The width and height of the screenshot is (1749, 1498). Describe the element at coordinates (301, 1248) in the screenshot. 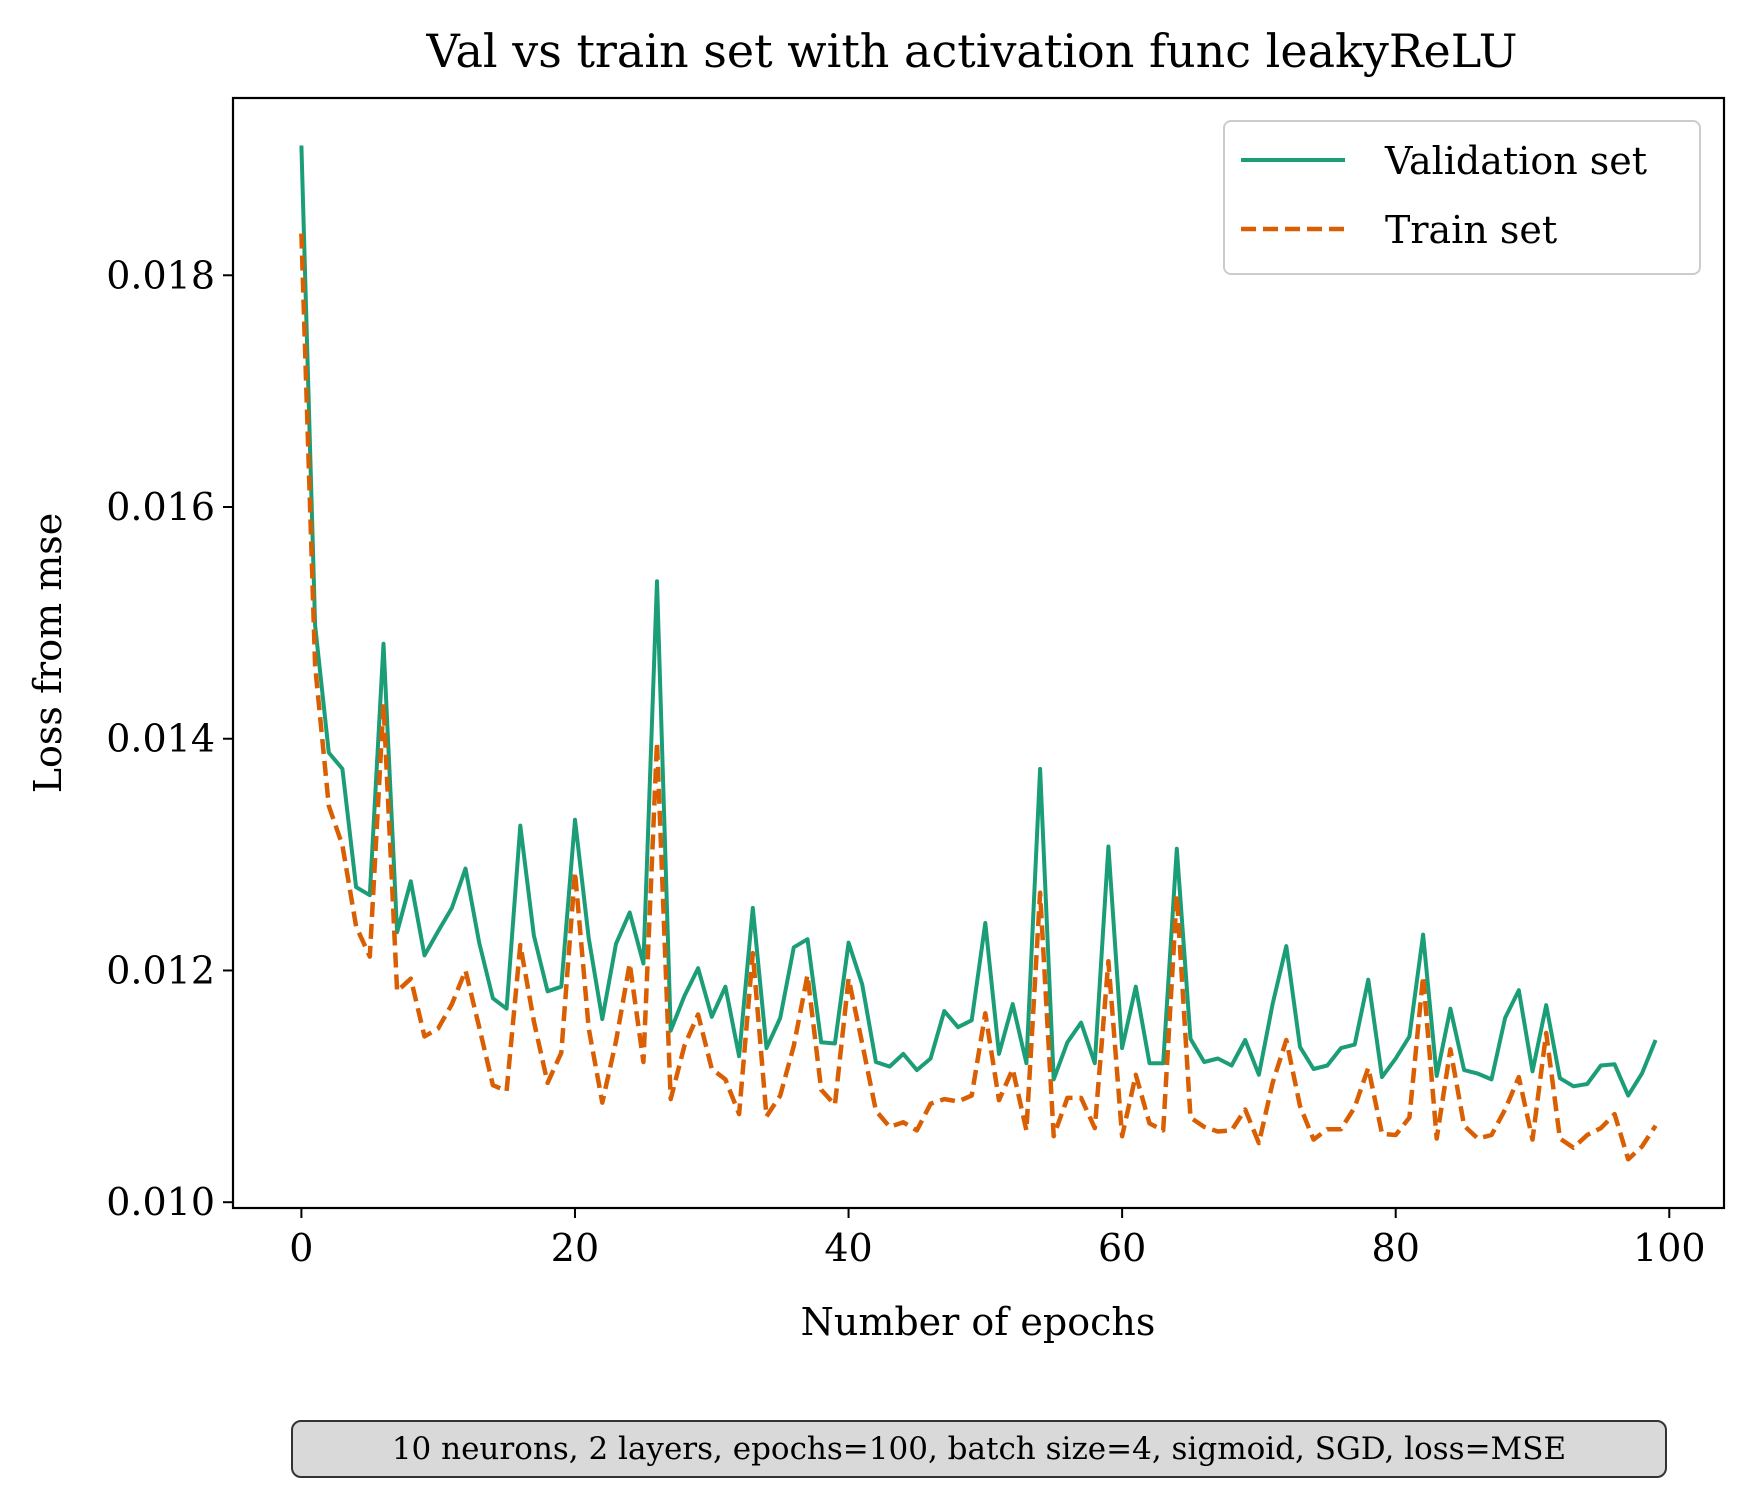

I see `x-tick-label: 0` at that location.